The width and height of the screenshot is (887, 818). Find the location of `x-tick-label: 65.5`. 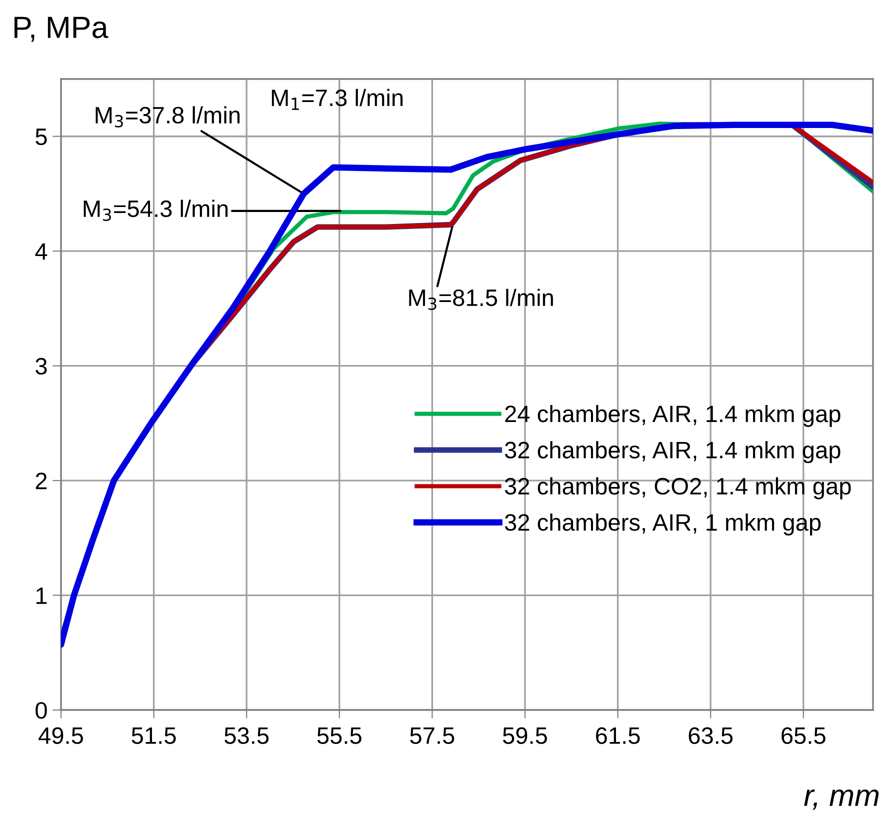

x-tick-label: 65.5 is located at coordinates (804, 735).